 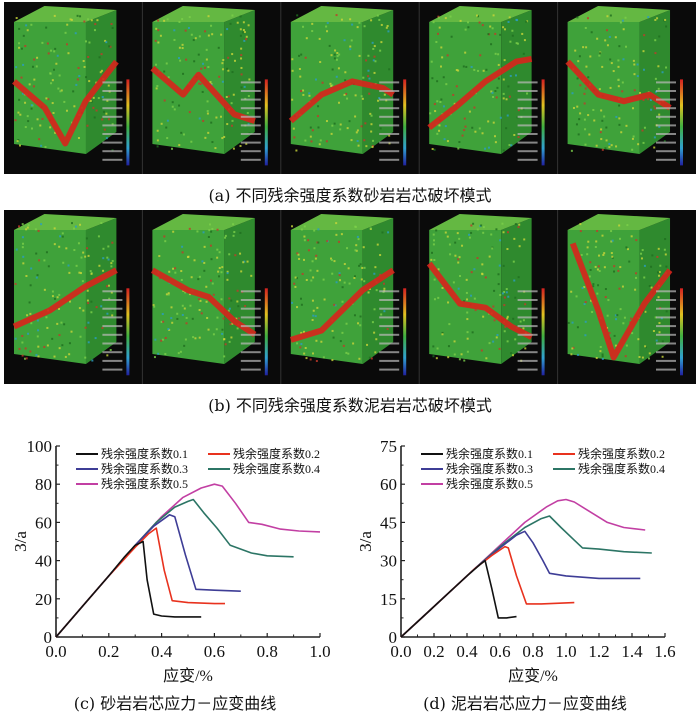 I want to click on y-tick-label: 20, so click(x=43, y=599).